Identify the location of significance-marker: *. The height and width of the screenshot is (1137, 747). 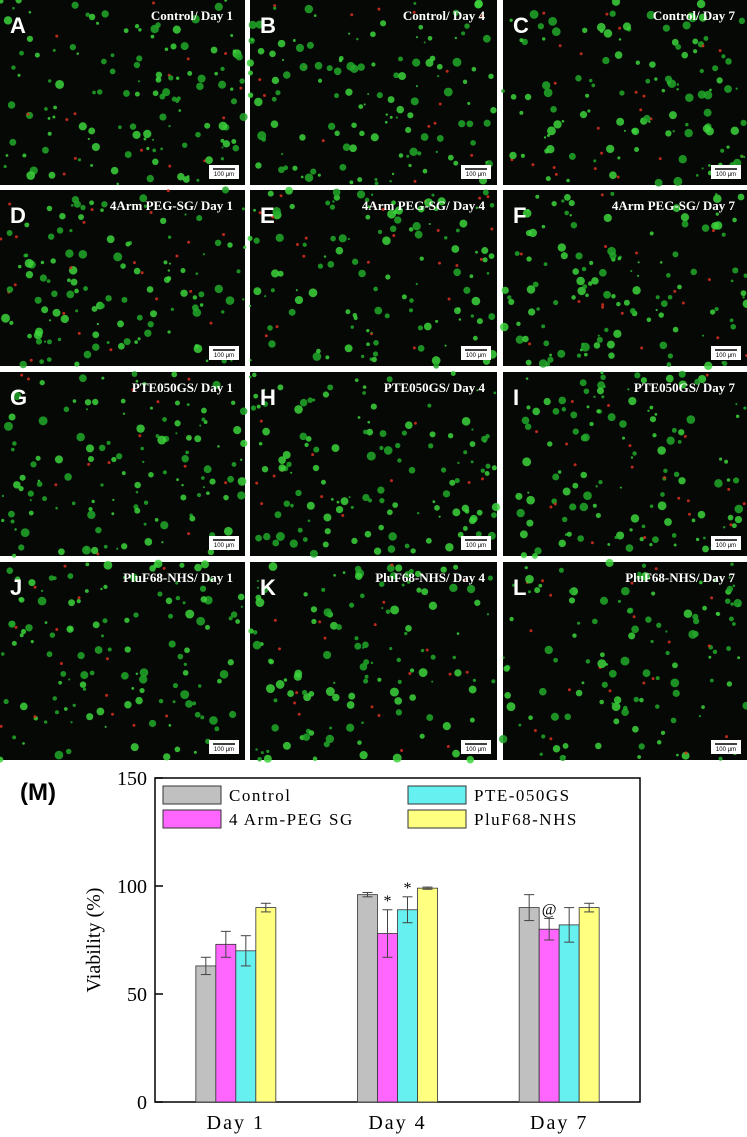
(388, 901).